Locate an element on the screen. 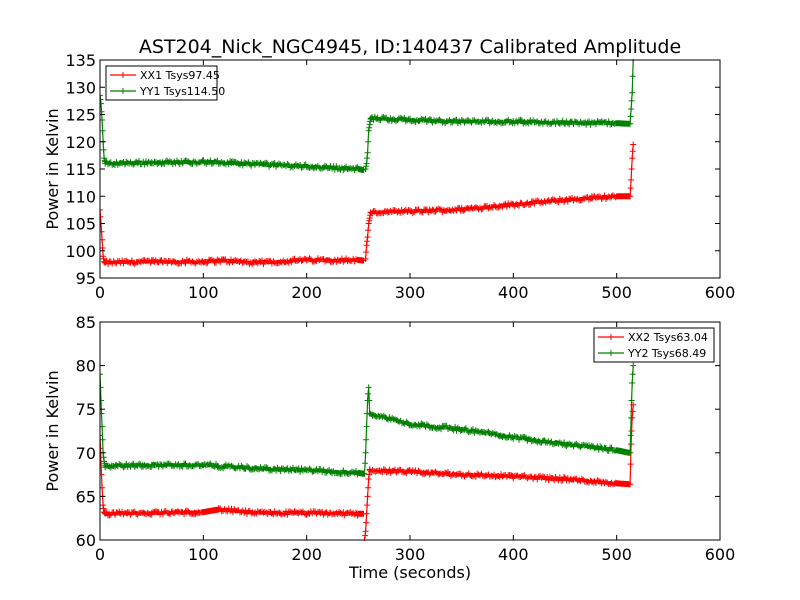 The image size is (800, 600). y-tick-label: 125 is located at coordinates (80, 115).